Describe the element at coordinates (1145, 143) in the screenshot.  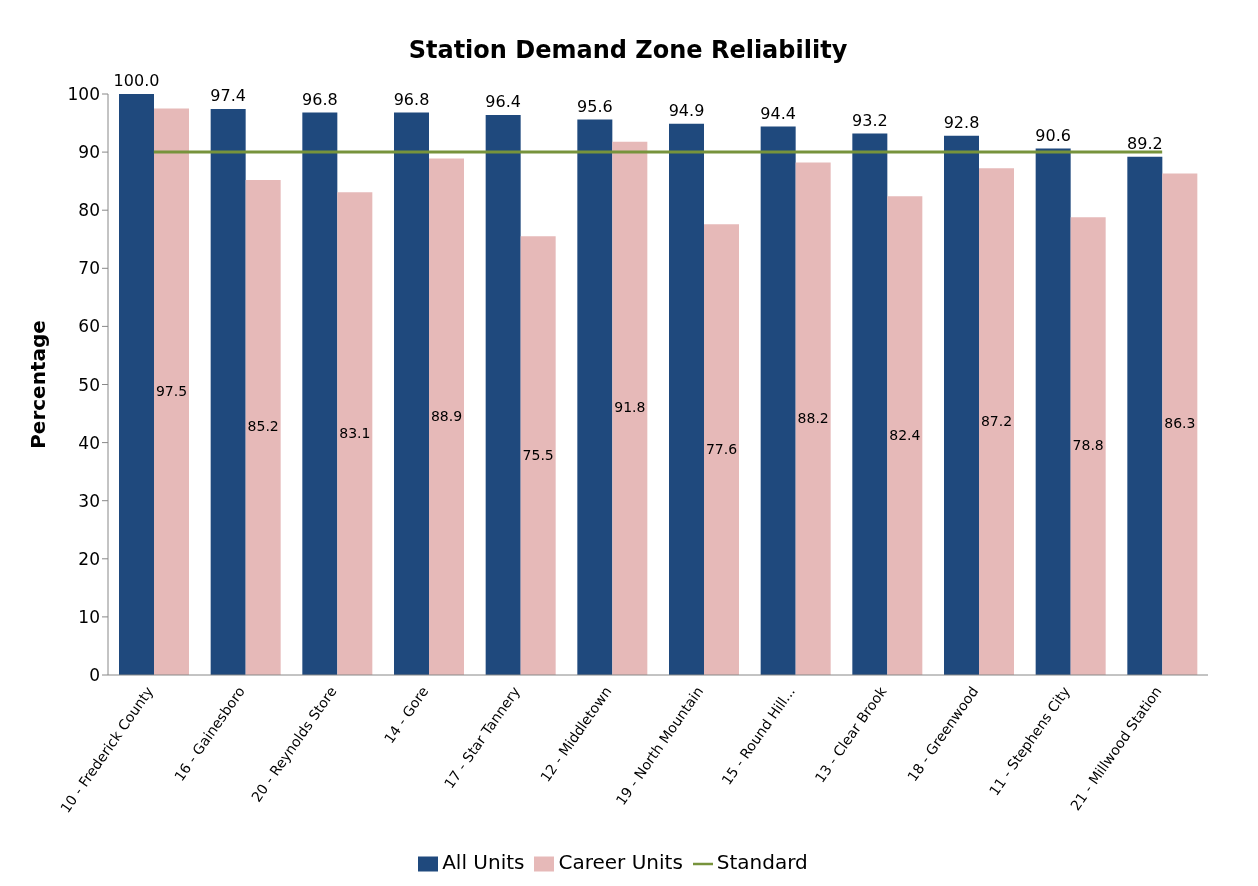
I see `data-label: 89.2` at that location.